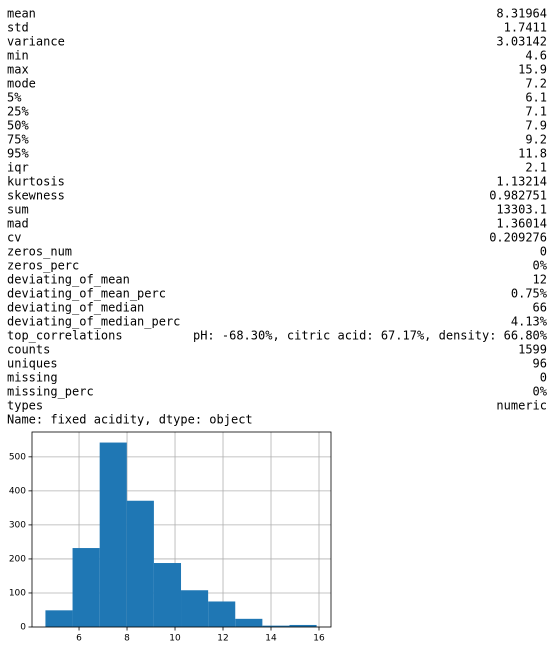  What do you see at coordinates (18, 56) in the screenshot?
I see `row-key: min` at bounding box center [18, 56].